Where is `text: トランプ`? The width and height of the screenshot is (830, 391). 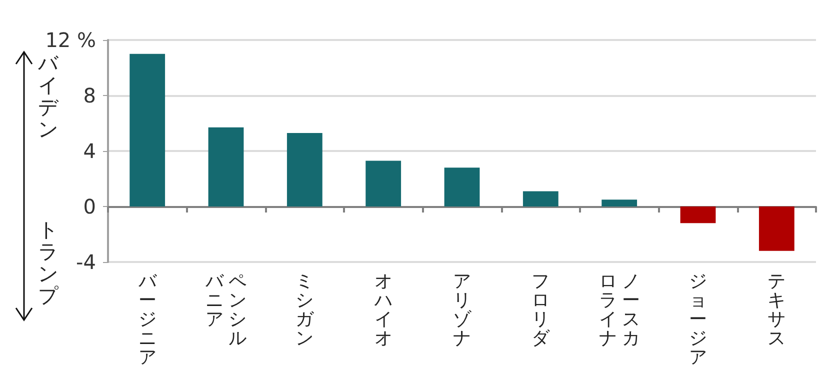
text: トランプ is located at coordinates (48, 263).